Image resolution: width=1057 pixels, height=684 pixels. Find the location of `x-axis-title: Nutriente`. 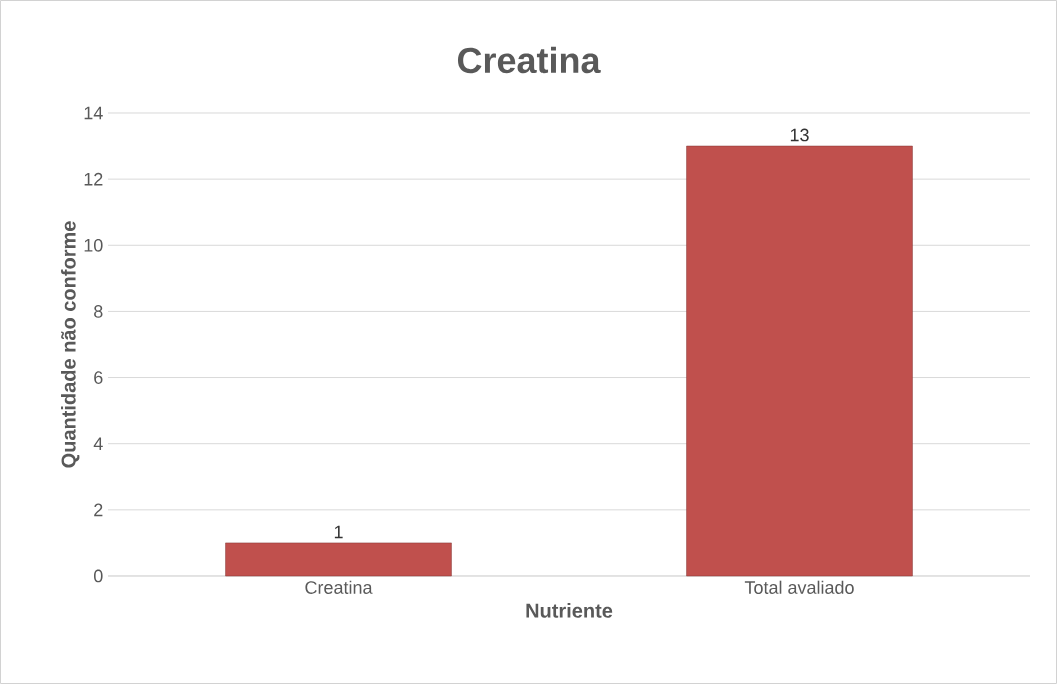

x-axis-title: Nutriente is located at coordinates (569, 610).